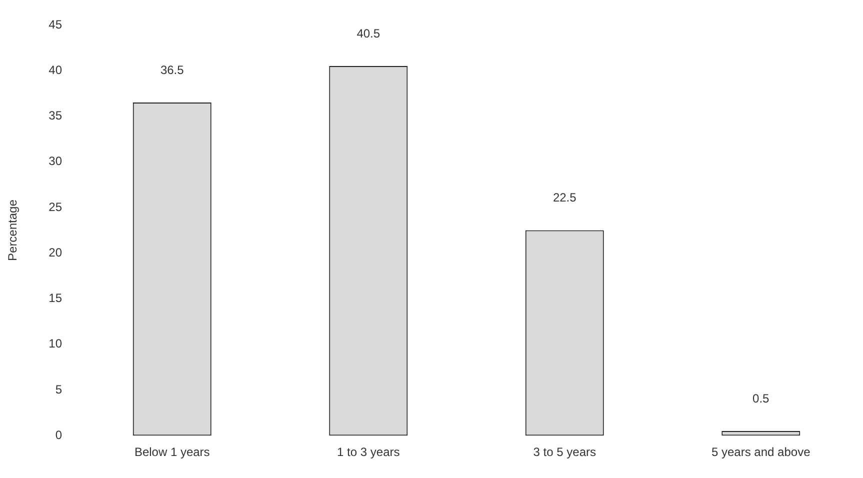  I want to click on y-tick-label: 40, so click(55, 69).